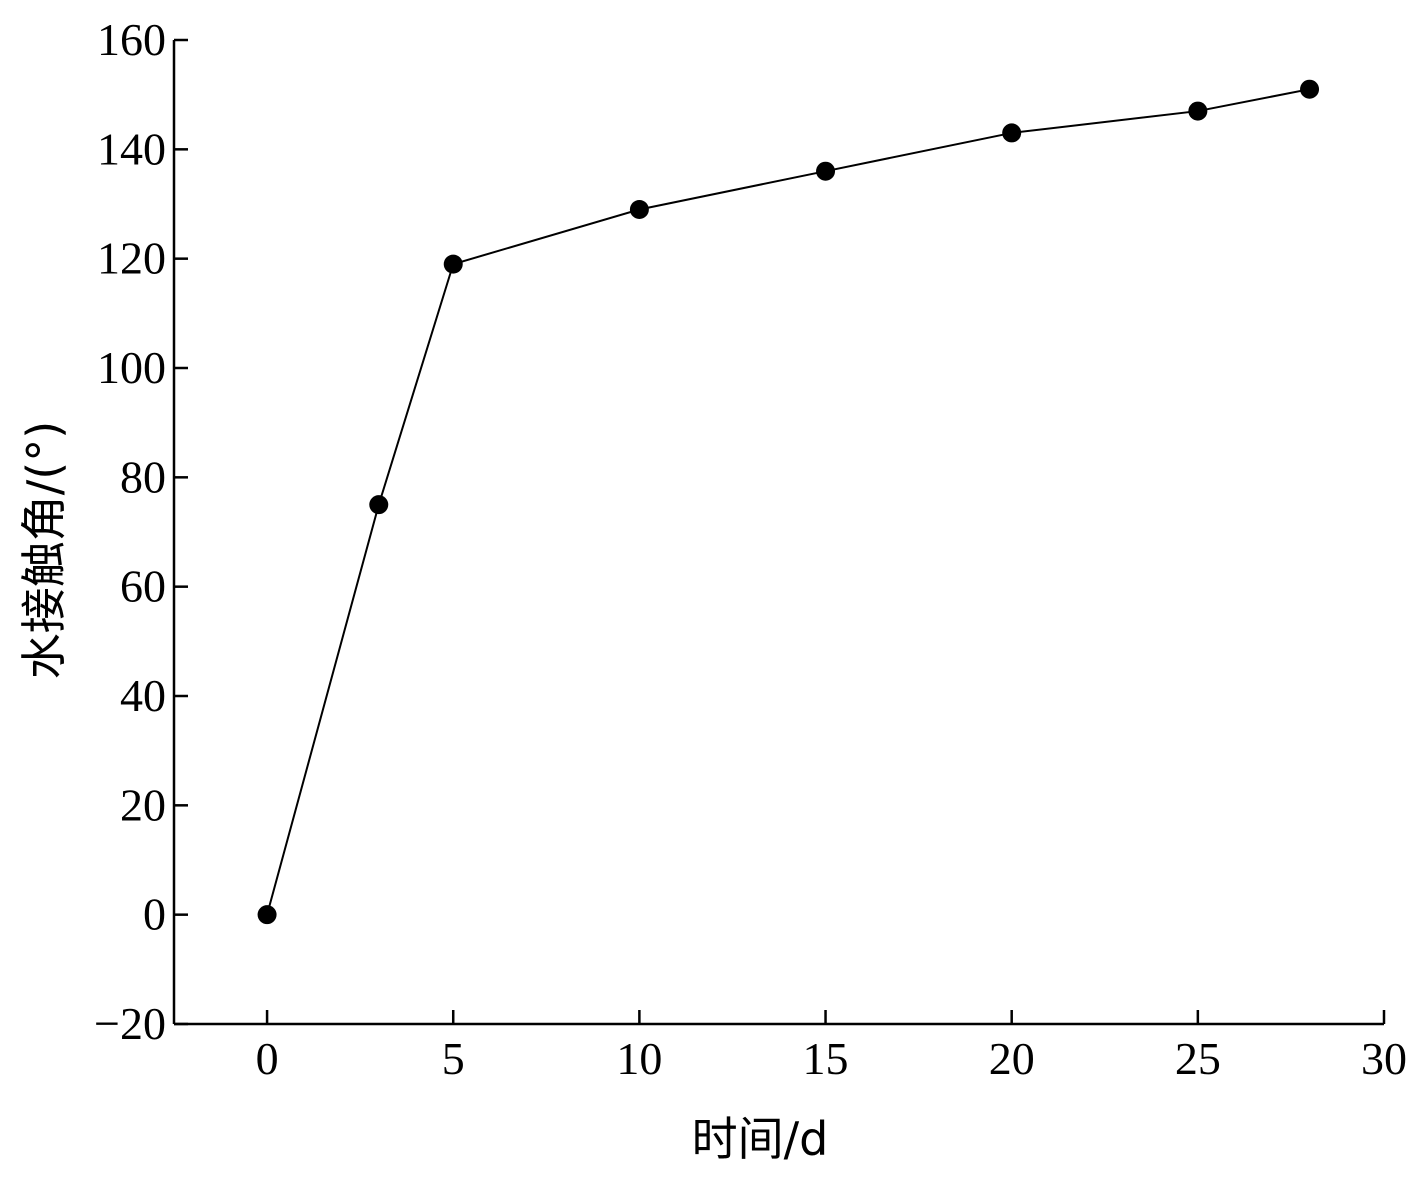  I want to click on y-tick-label: 60, so click(143, 586).